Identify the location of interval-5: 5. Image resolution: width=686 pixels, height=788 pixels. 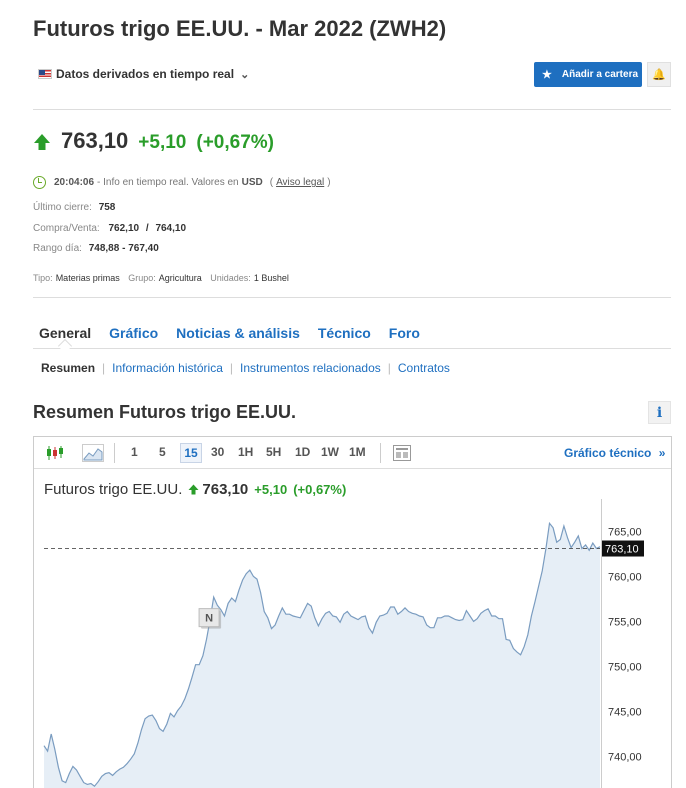
(162, 452).